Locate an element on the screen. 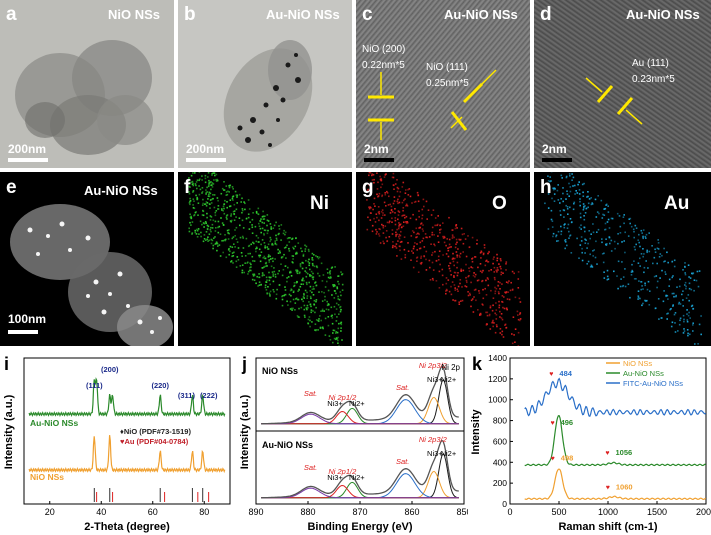  peak-label: 484 is located at coordinates (565, 373).